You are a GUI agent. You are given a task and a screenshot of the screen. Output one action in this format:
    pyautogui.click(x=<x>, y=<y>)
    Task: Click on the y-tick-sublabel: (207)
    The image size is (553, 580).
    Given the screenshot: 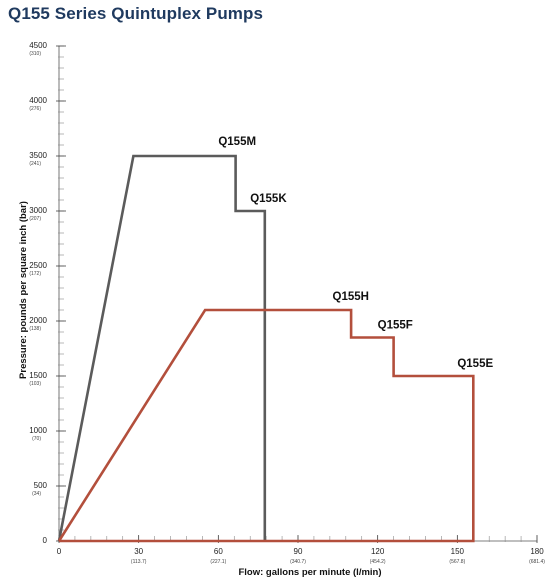 What is the action you would take?
    pyautogui.click(x=35, y=219)
    